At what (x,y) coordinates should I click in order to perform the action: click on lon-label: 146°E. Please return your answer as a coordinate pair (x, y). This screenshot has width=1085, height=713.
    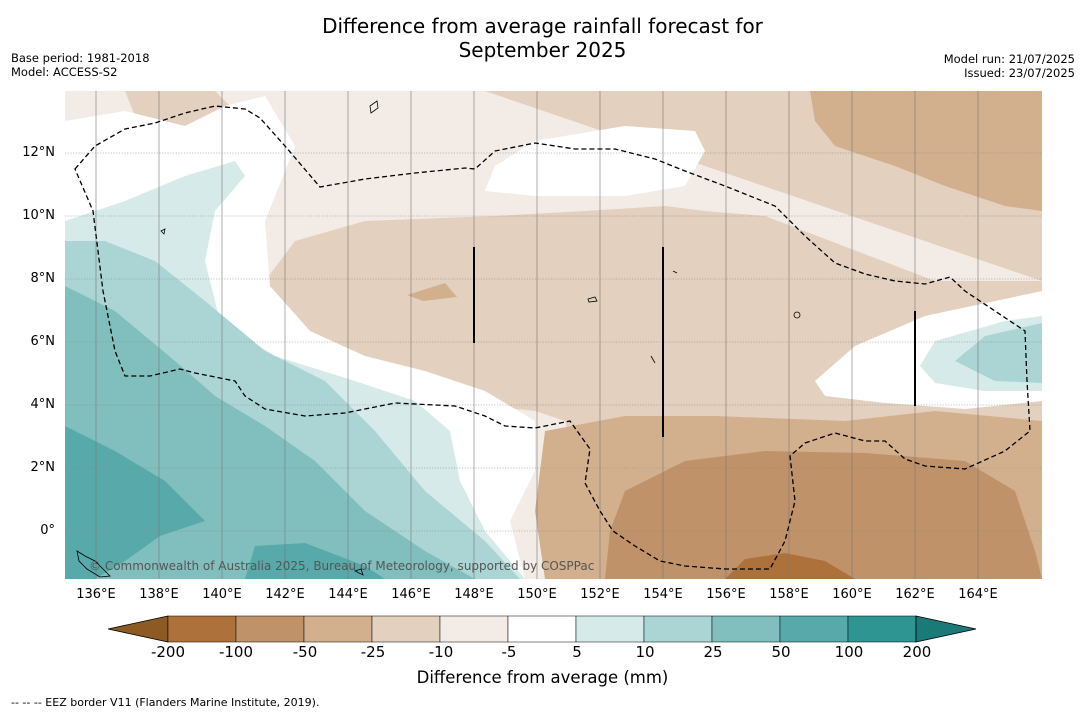
    Looking at the image, I should click on (411, 594).